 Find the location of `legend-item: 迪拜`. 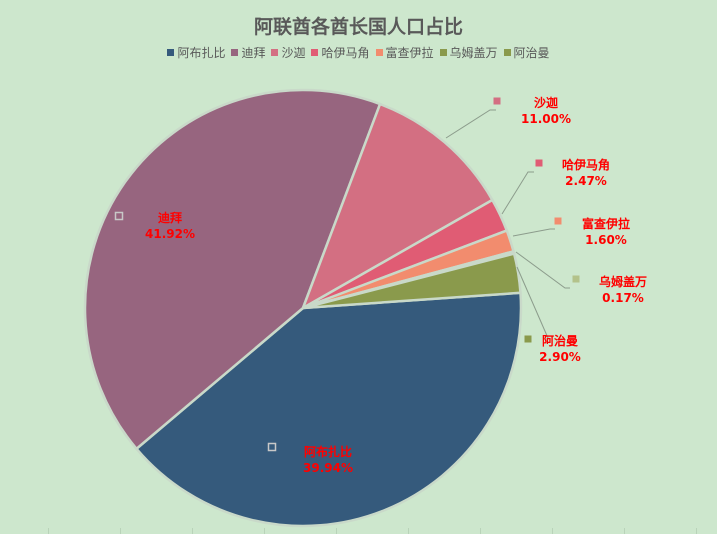

legend-item: 迪拜 is located at coordinates (248, 52).